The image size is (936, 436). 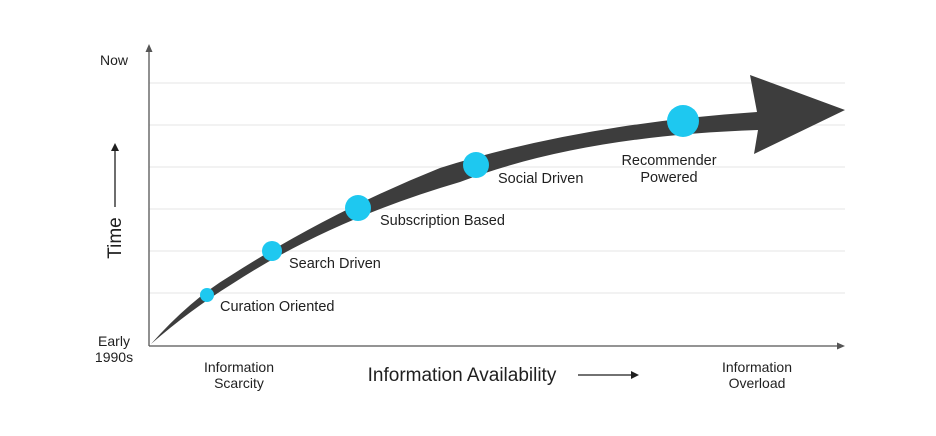 I want to click on x-axis-title-arrow, so click(x=608, y=375).